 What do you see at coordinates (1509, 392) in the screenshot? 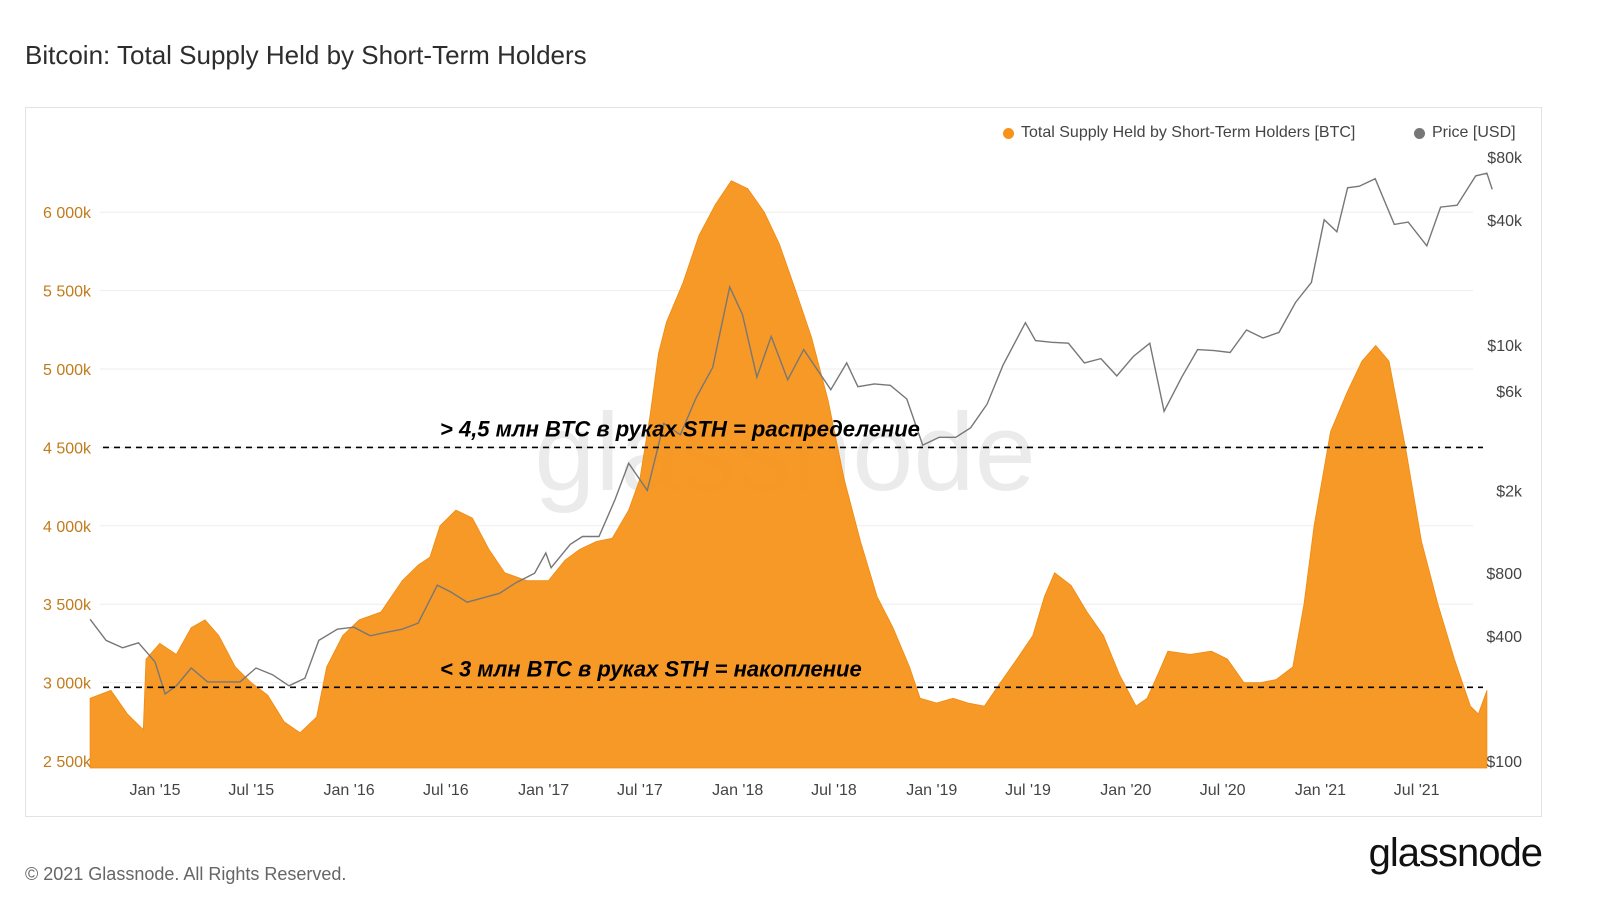
I see `y-right-tick-label: $6k` at bounding box center [1509, 392].